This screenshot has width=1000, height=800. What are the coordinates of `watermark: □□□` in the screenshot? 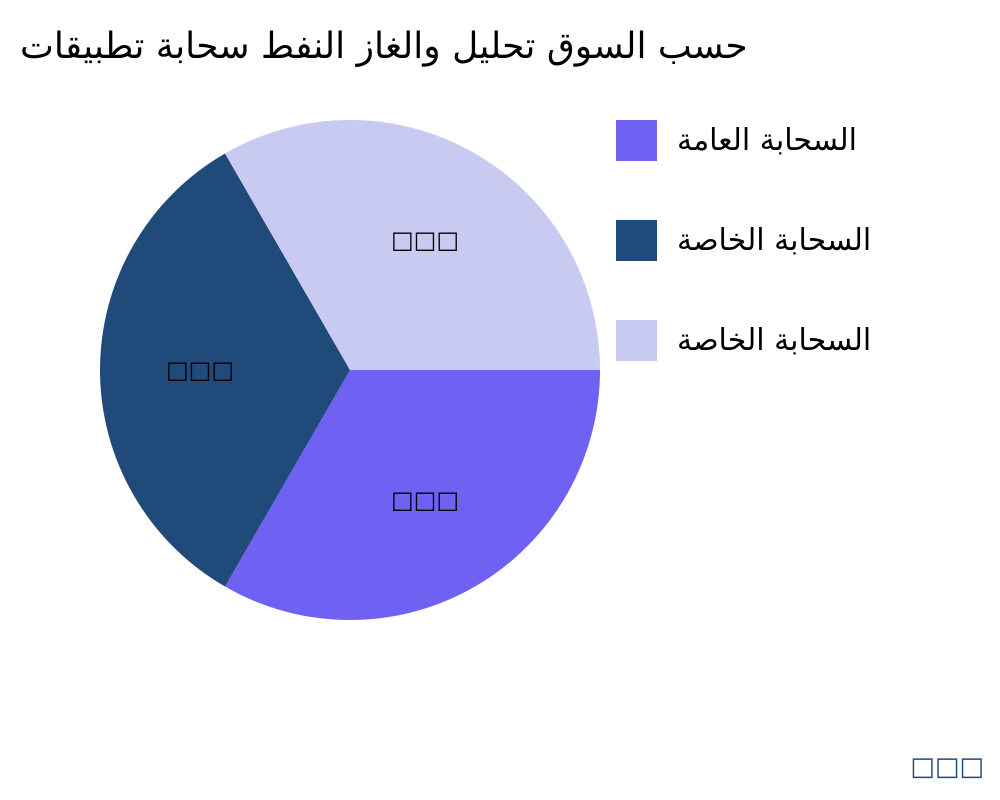 It's located at (947, 767).